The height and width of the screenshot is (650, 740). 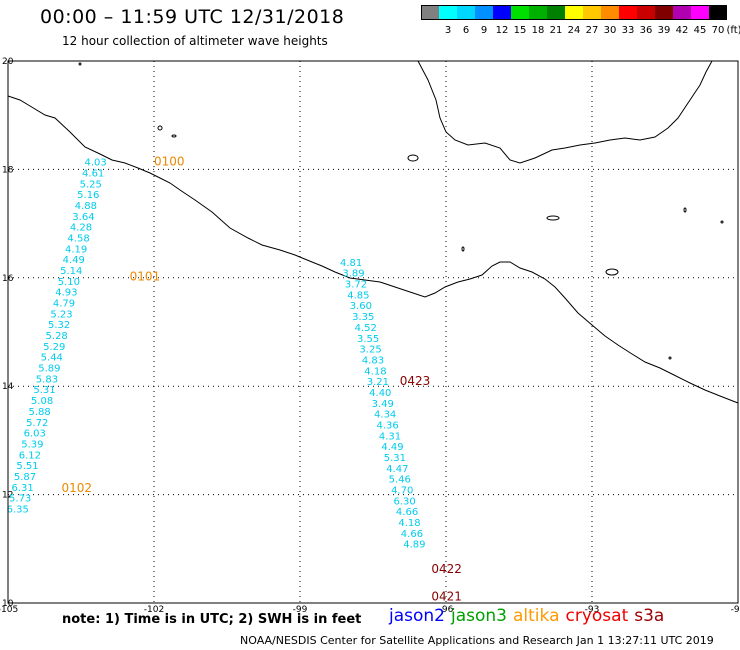 I want to click on lon-tick-label: -99, so click(x=300, y=610).